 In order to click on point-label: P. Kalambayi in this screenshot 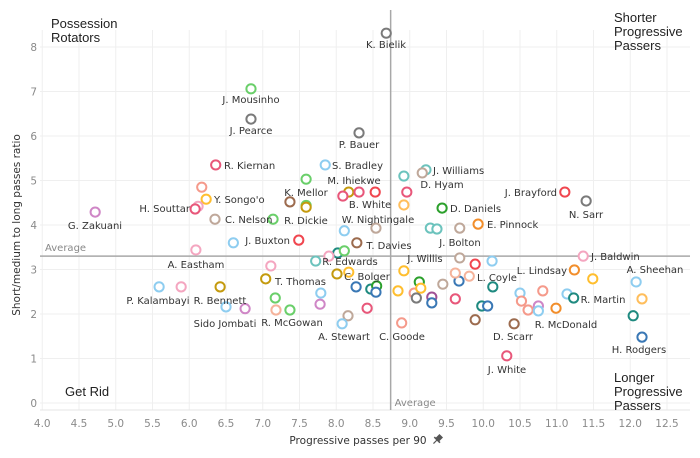, I will do `click(157, 301)`.